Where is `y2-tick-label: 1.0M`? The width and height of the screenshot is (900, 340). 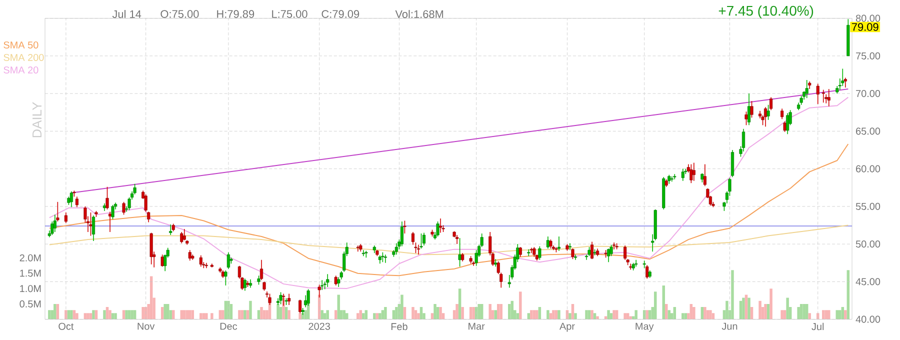 y2-tick-label: 1.0M is located at coordinates (30, 288).